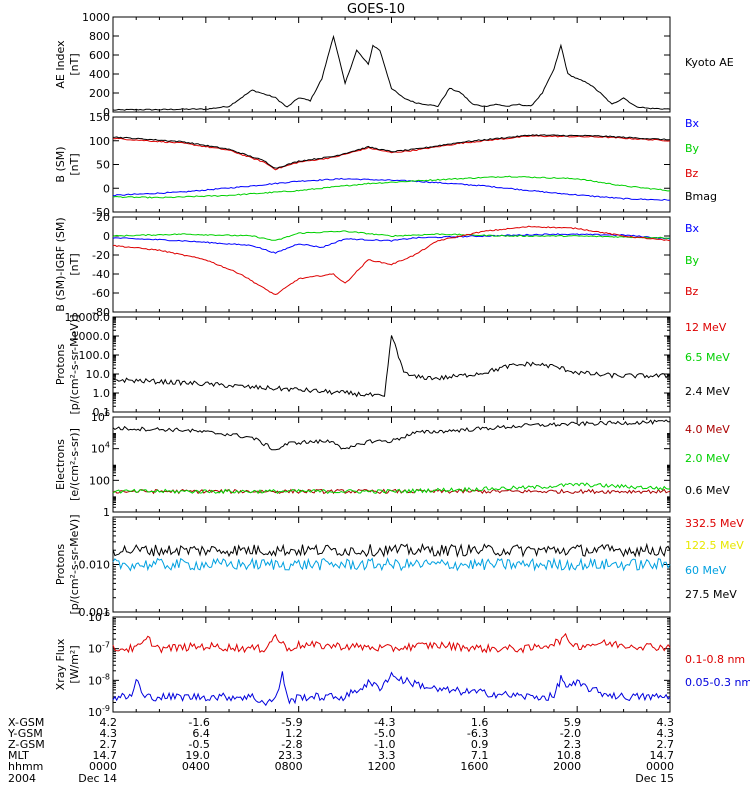 This screenshot has width=750, height=800. What do you see at coordinates (99, 648) in the screenshot?
I see `y-tick-label: 10⁻⁷` at bounding box center [99, 648].